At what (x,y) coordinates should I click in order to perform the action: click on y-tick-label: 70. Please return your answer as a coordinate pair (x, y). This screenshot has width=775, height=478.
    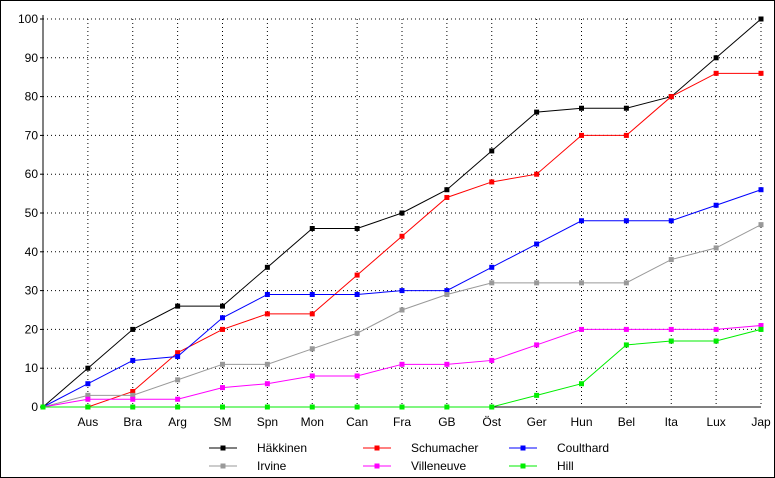
    Looking at the image, I should click on (32, 135).